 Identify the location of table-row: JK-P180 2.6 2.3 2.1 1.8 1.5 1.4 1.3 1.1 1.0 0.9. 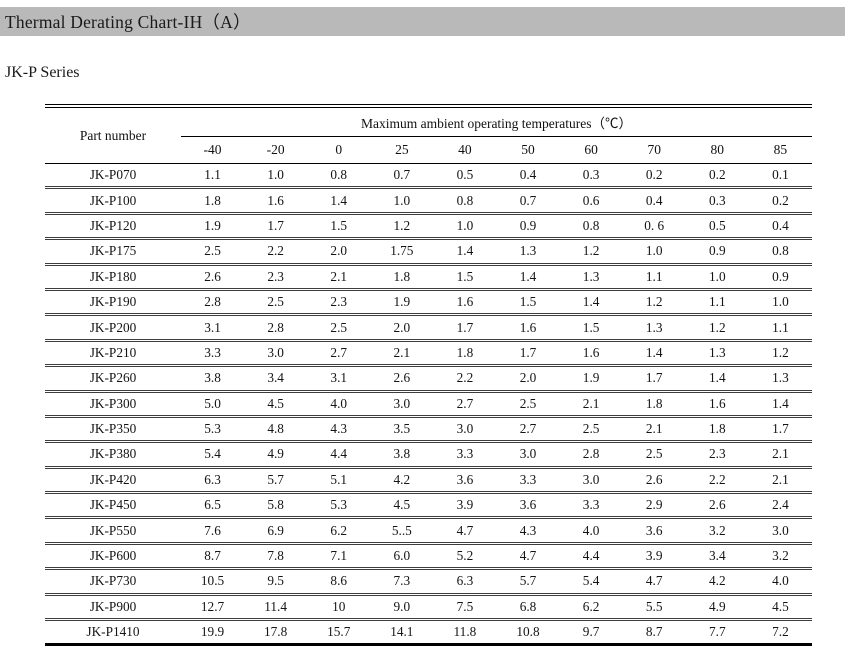
(428, 277).